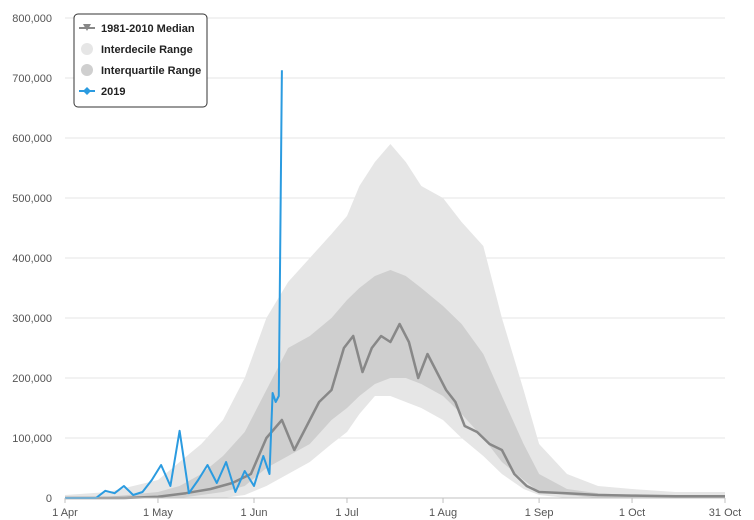 The image size is (754, 520). What do you see at coordinates (49, 499) in the screenshot?
I see `y-tick-label: 0` at bounding box center [49, 499].